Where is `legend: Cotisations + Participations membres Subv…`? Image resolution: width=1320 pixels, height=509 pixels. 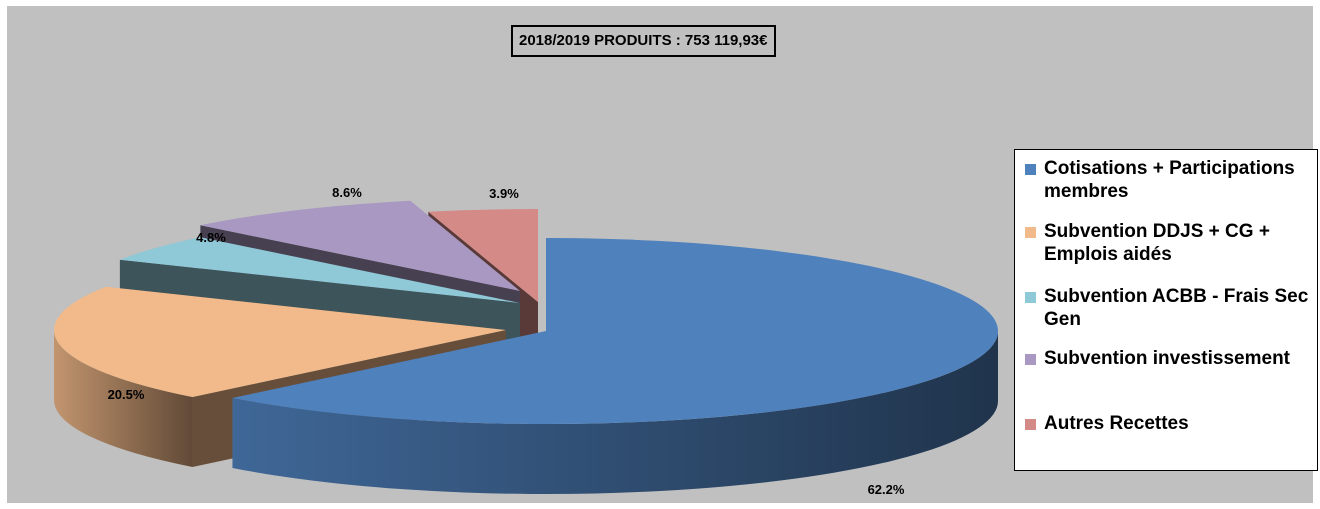 legend: Cotisations + Participations membres Subv… is located at coordinates (1166, 310).